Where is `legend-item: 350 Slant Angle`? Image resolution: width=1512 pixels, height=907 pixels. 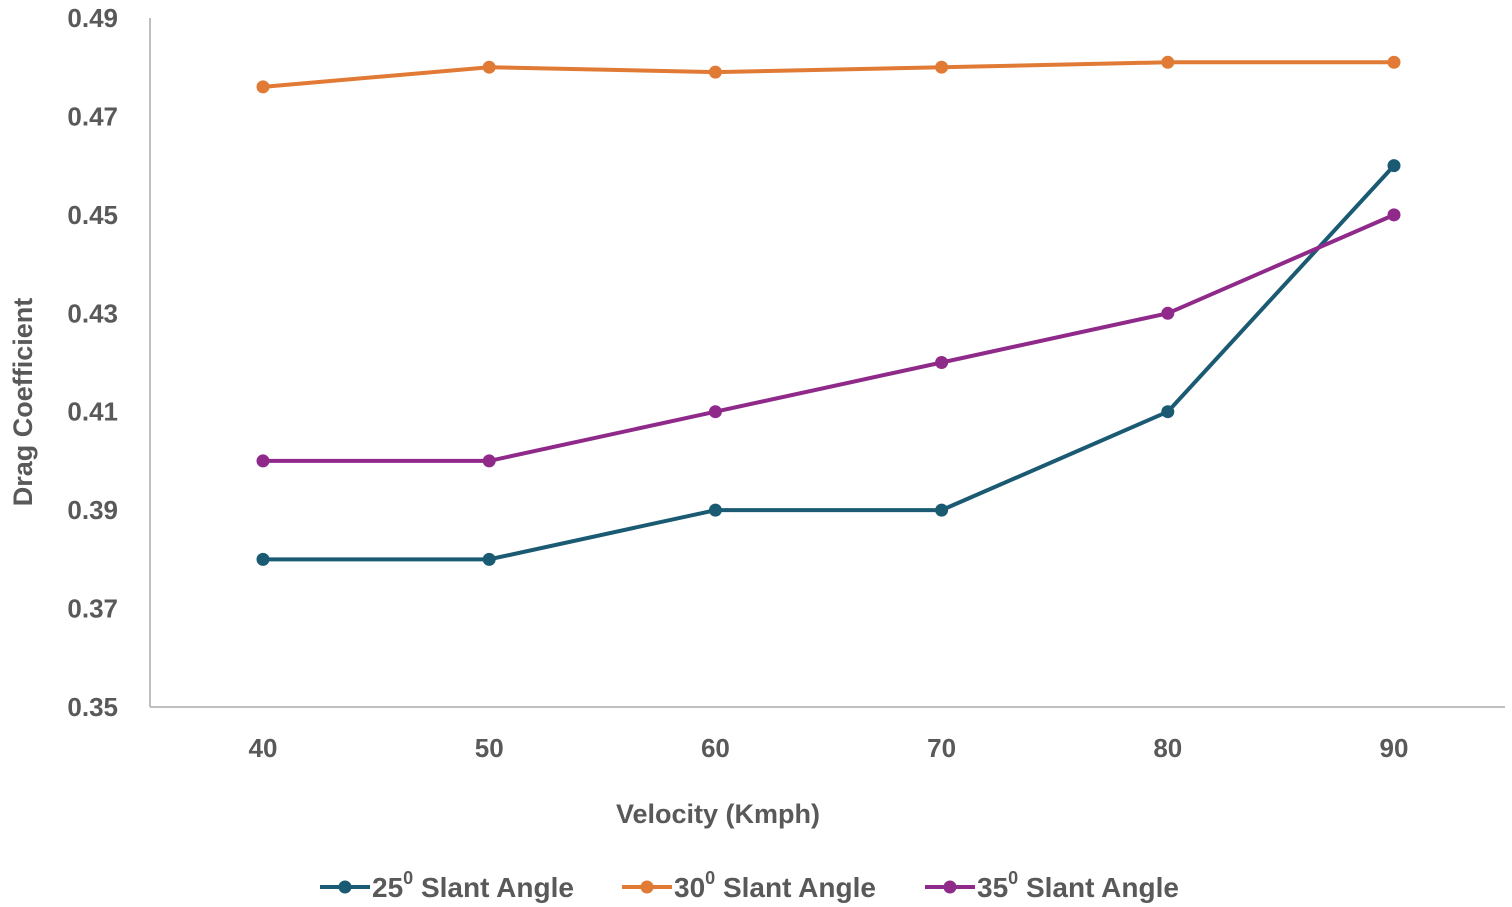 legend-item: 350 Slant Angle is located at coordinates (1052, 885).